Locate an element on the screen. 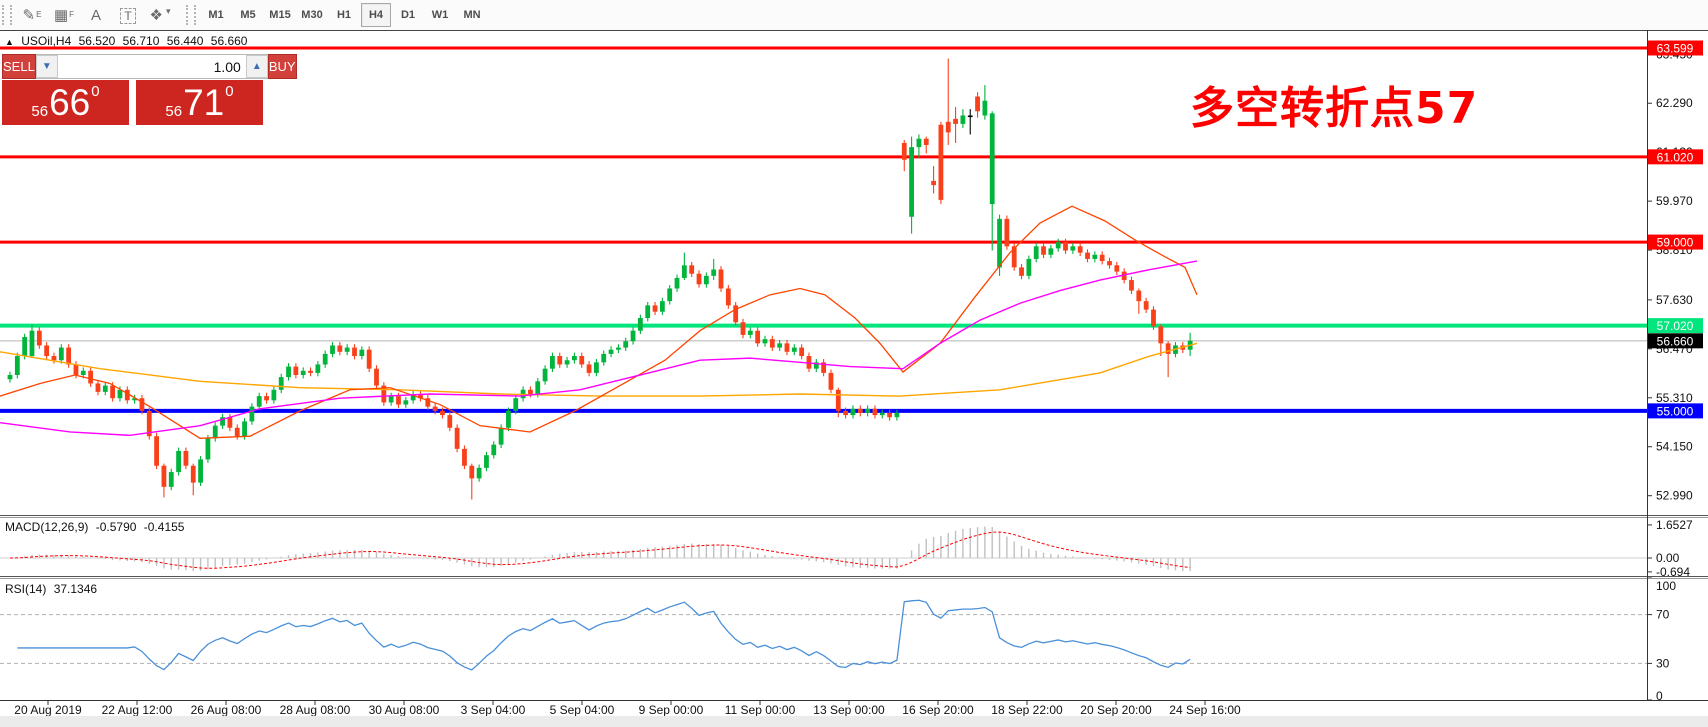 The image size is (1708, 727). timeframe-tab-m30: M30 is located at coordinates (312, 15).